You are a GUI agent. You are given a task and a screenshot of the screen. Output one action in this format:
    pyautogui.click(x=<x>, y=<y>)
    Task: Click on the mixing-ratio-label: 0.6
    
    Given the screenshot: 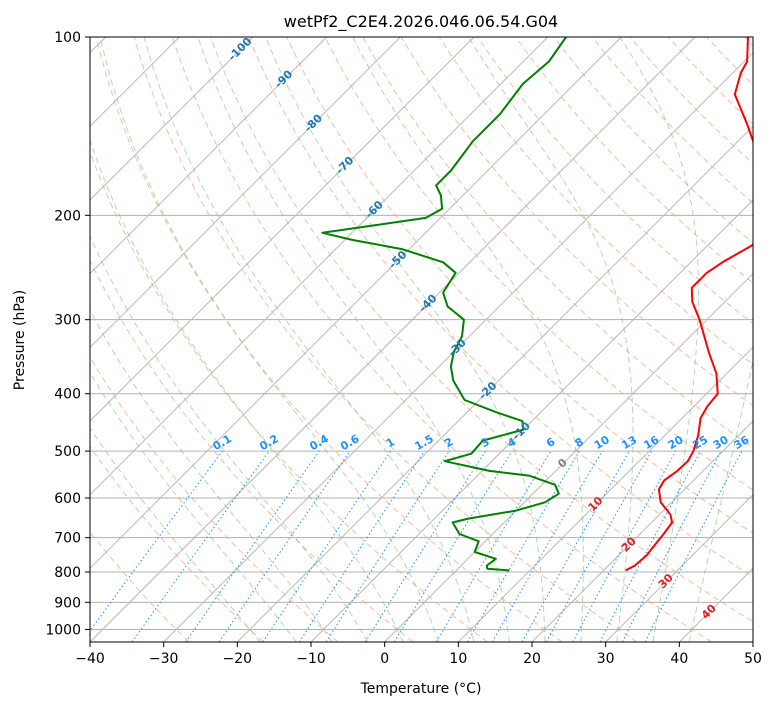 What is the action you would take?
    pyautogui.click(x=350, y=442)
    